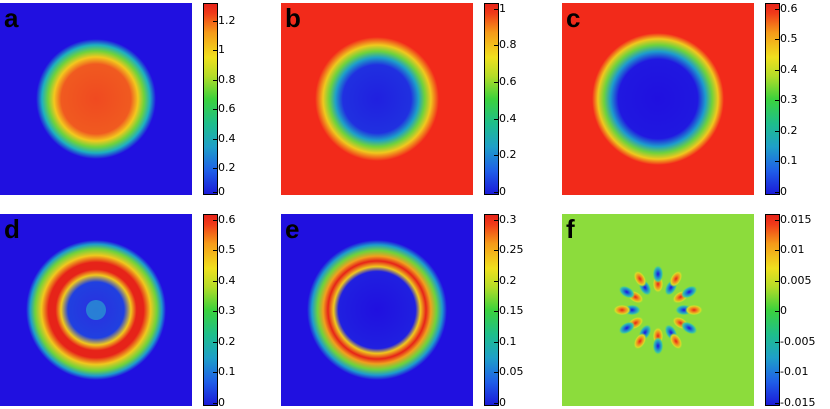 The width and height of the screenshot is (830, 409). I want to click on heatmap-core, so click(96, 310).